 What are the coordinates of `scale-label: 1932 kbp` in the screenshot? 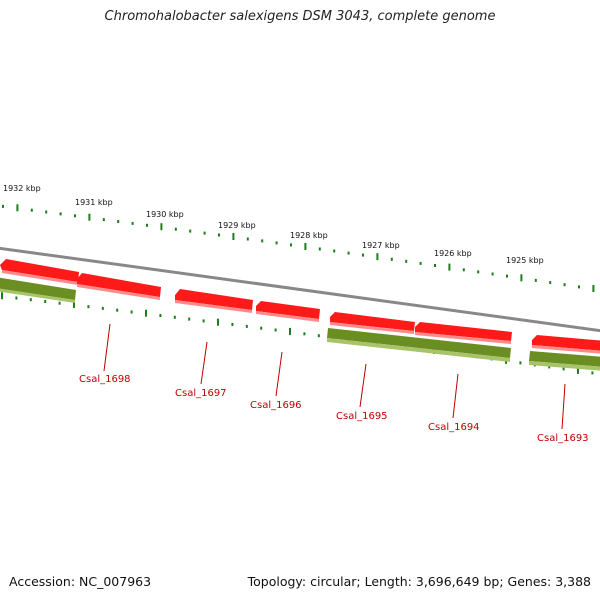 It's located at (22, 188).